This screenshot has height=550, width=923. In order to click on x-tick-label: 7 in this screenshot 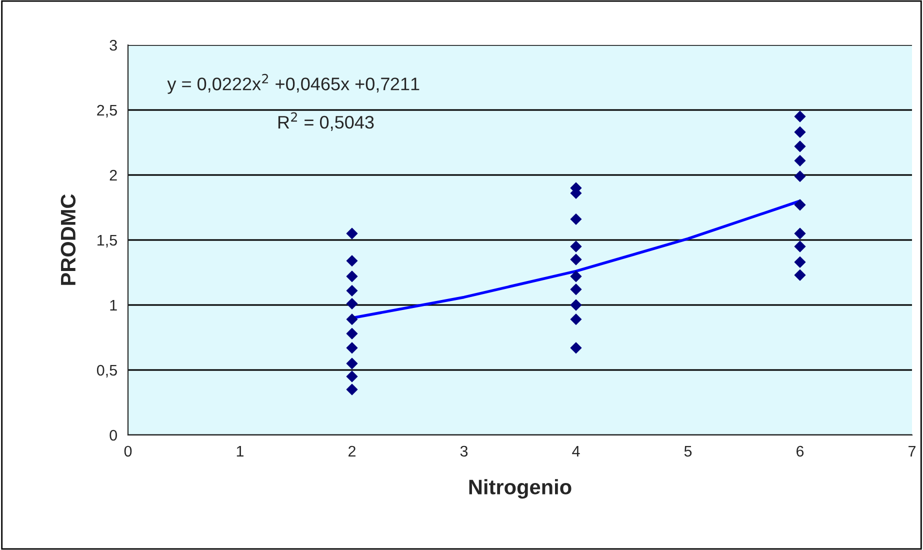, I will do `click(912, 451)`.